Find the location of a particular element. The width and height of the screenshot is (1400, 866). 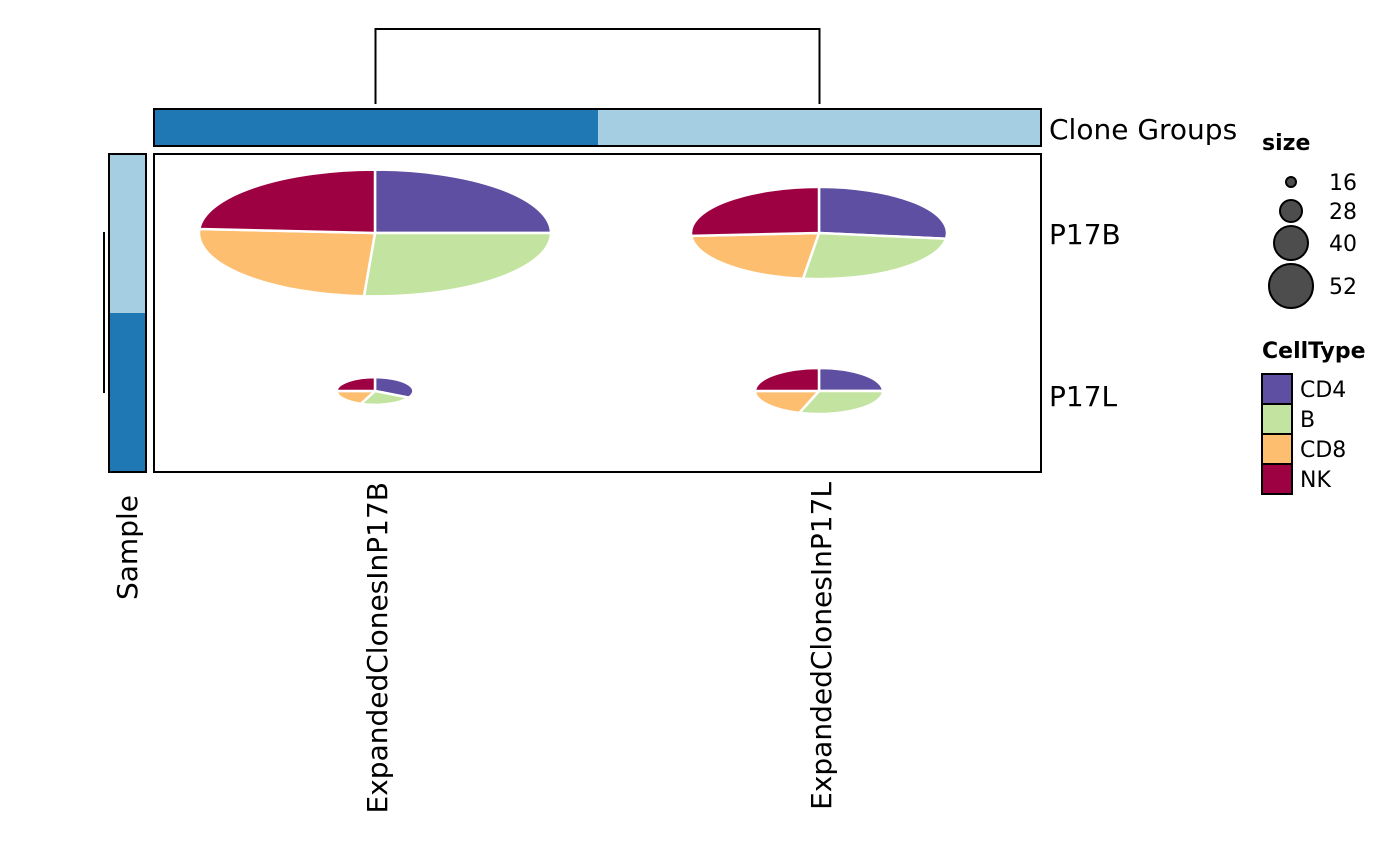

column-annotation-bar is located at coordinates (597, 127).